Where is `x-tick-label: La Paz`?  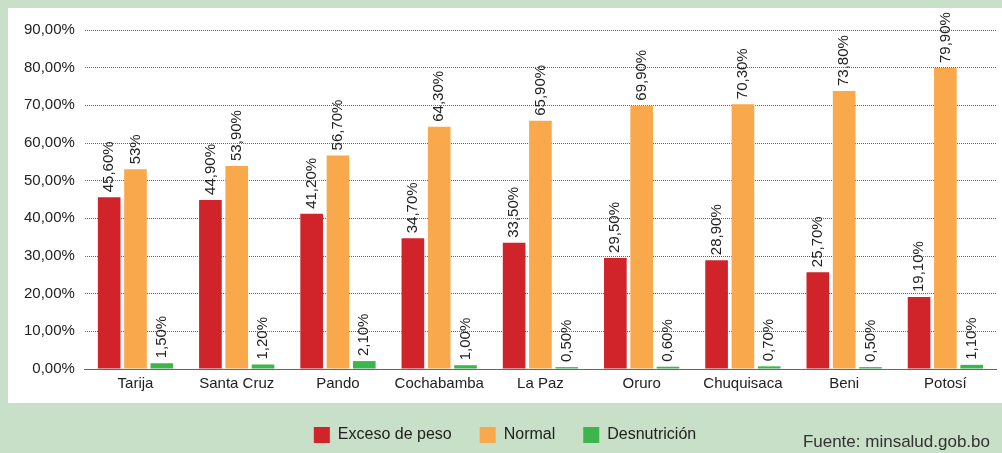 x-tick-label: La Paz is located at coordinates (540, 383).